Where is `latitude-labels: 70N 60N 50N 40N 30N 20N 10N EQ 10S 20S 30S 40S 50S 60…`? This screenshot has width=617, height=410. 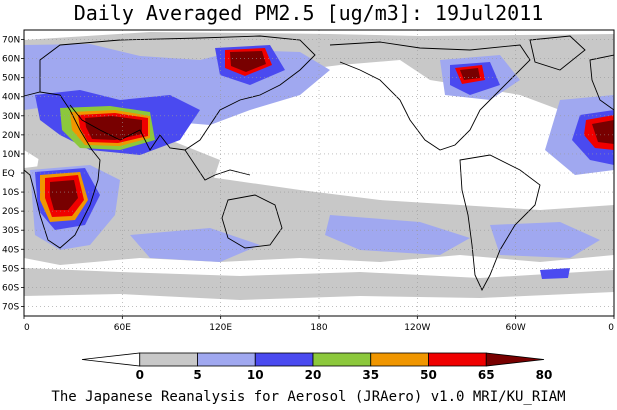 latitude-labels: 70N 60N 50N 40N 30N 20N 10N EQ 10S 20S 30S 40S 50S 60… is located at coordinates (13, 174).